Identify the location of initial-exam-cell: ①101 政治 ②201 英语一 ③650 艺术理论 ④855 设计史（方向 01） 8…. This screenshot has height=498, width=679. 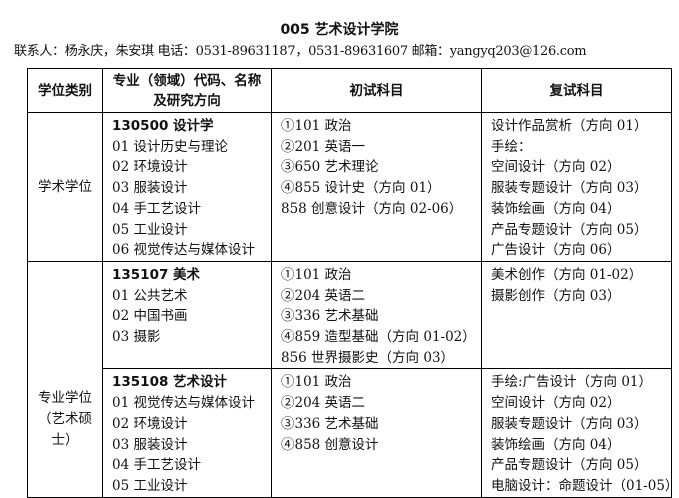
(376, 187).